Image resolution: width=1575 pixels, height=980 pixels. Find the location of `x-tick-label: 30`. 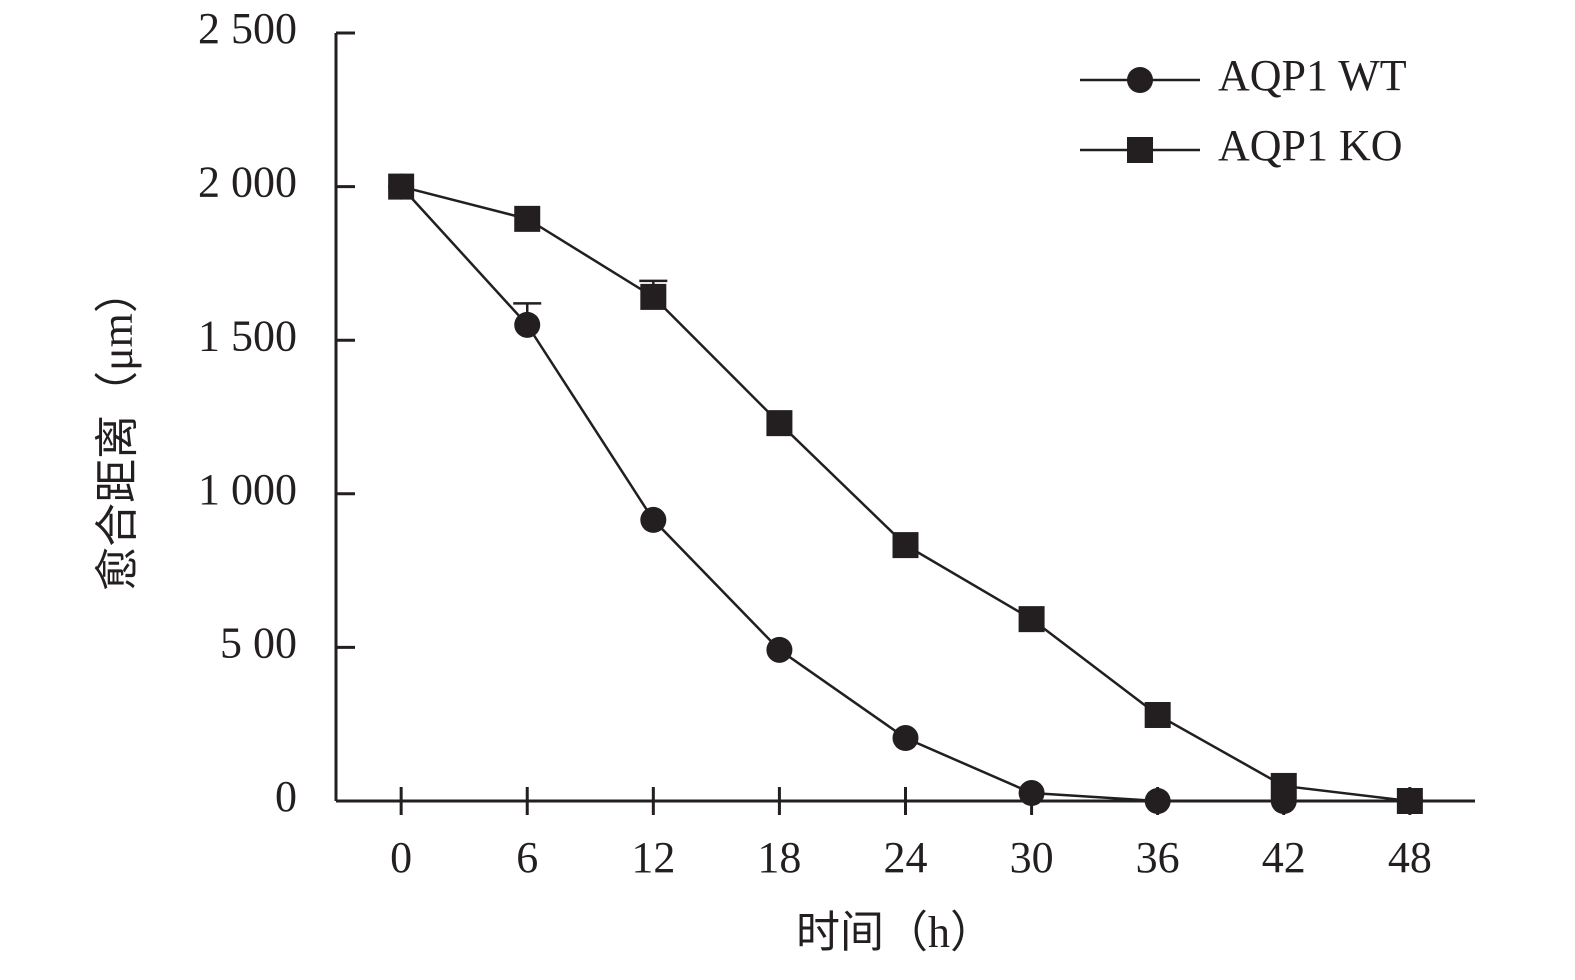

x-tick-label: 30 is located at coordinates (1032, 857).